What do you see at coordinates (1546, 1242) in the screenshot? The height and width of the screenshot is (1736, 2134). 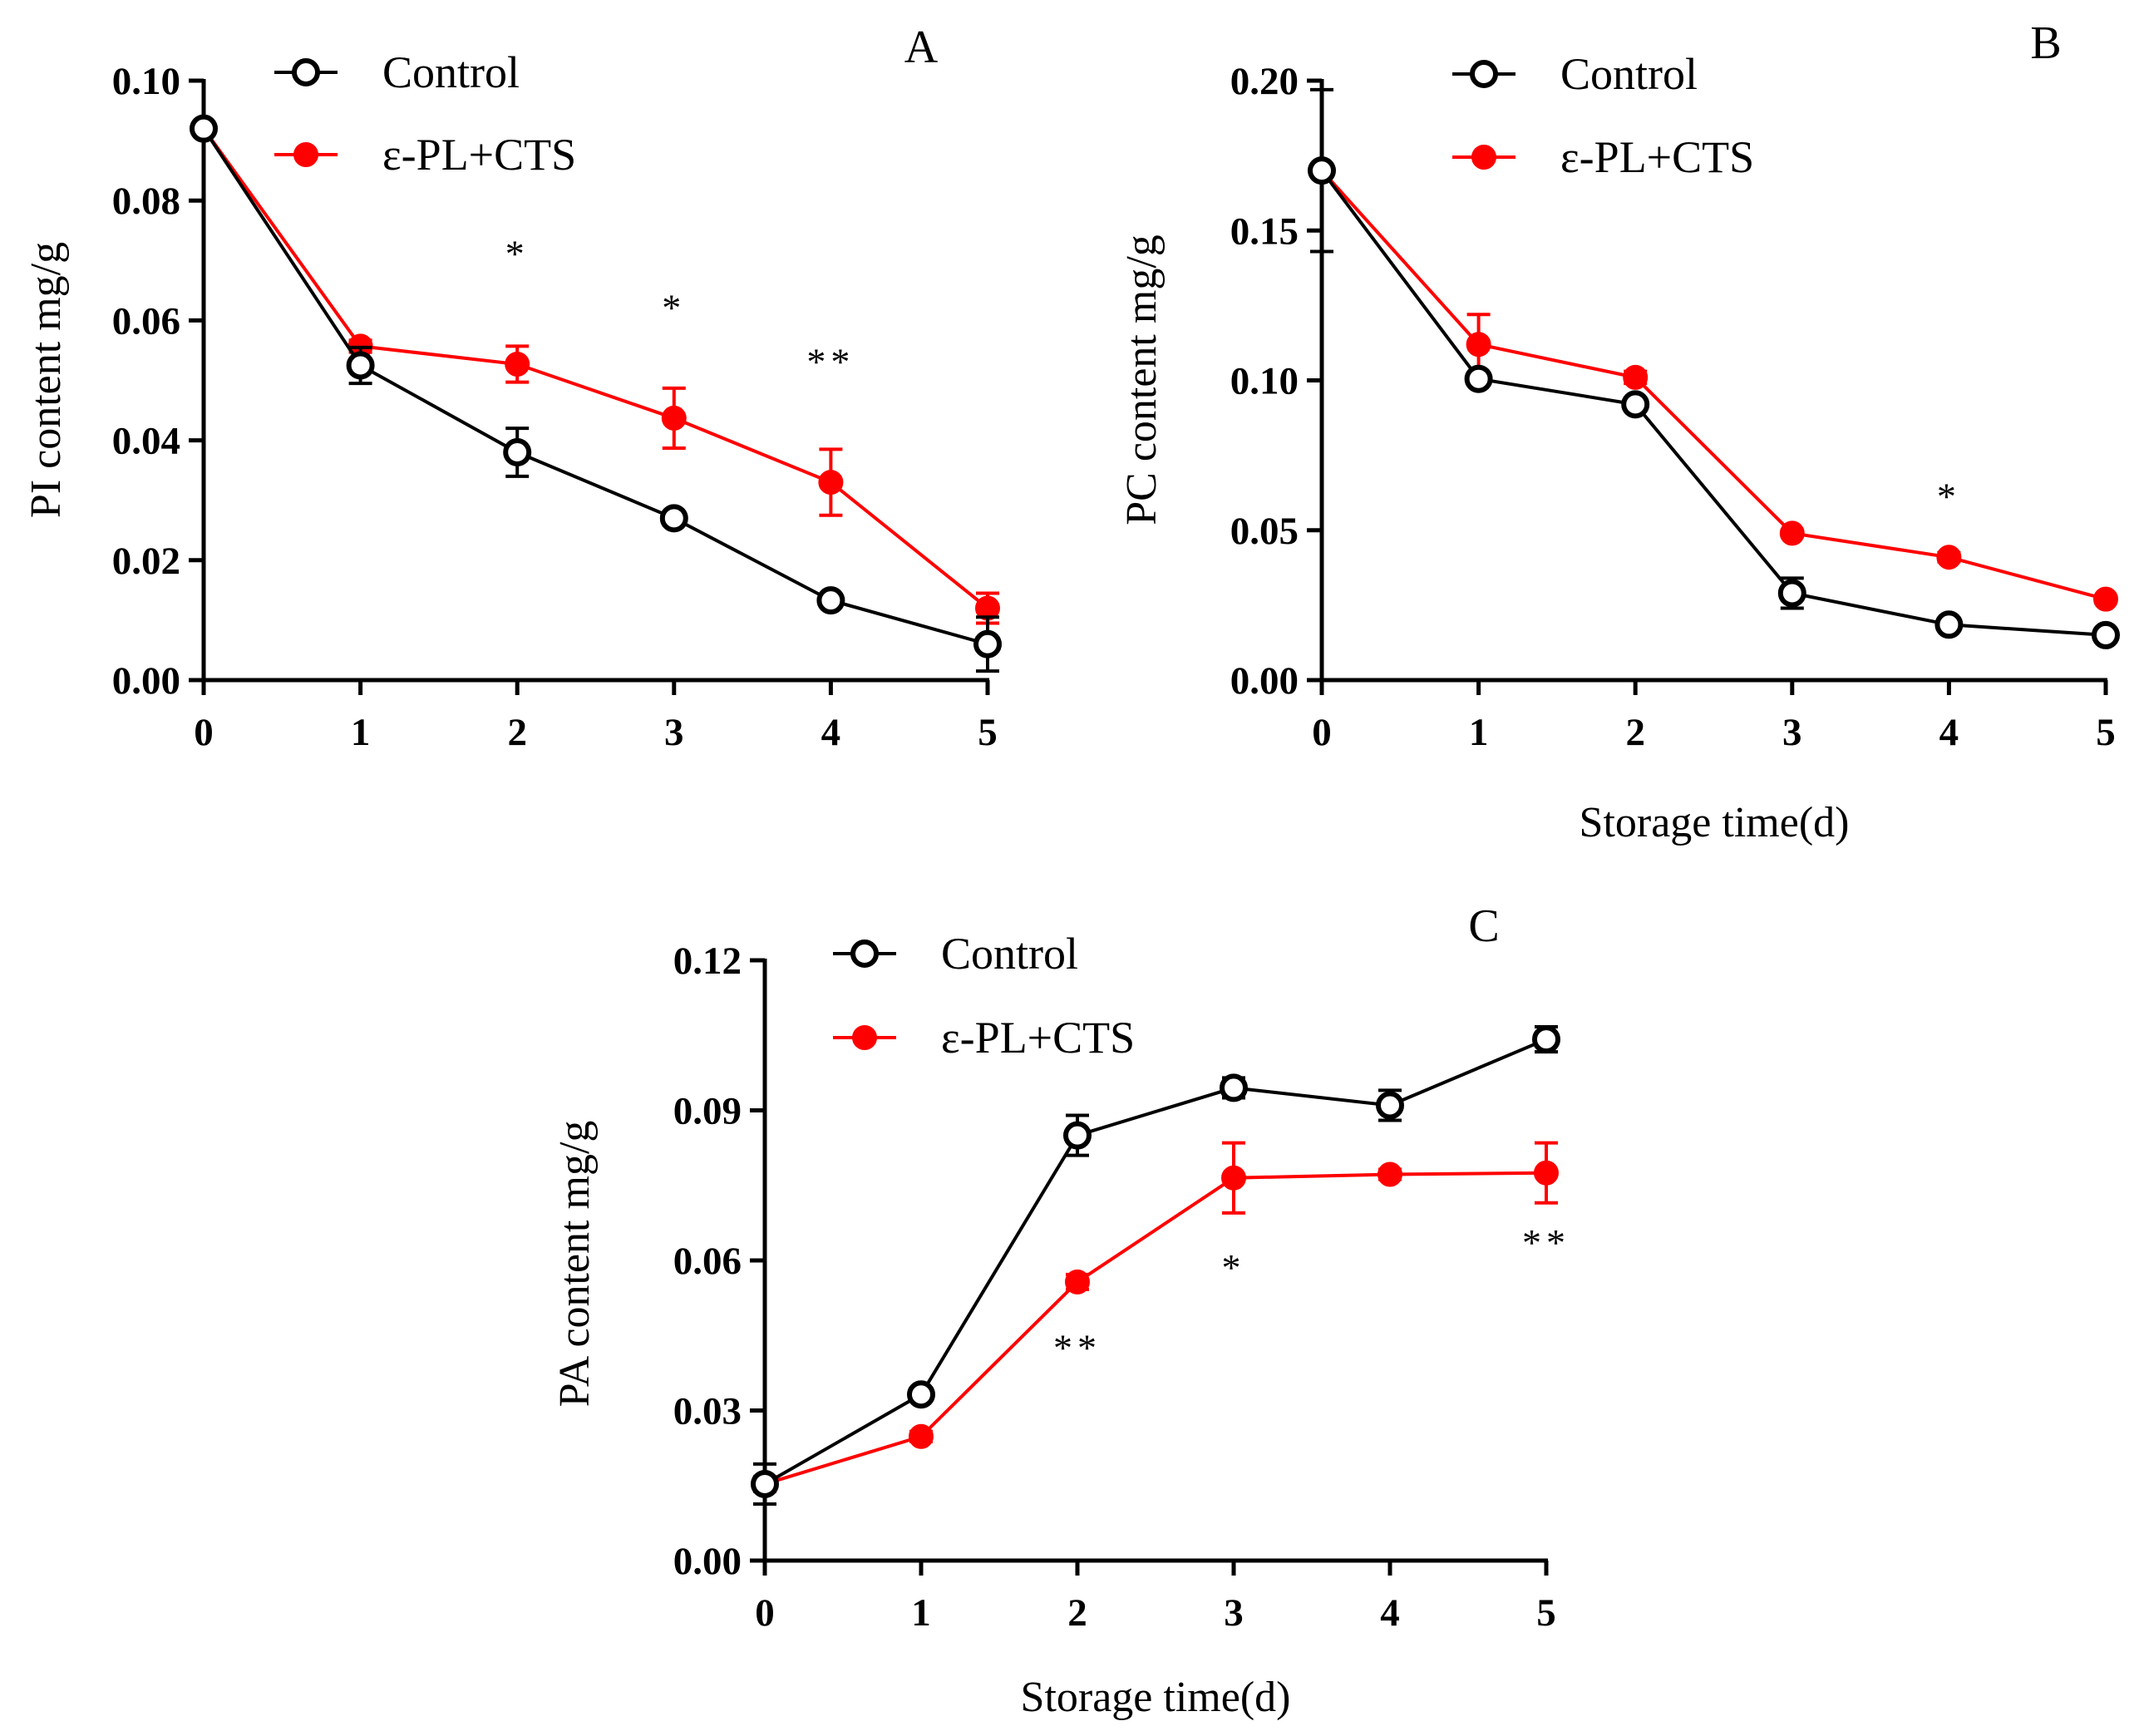 I see `significance-marker: **` at bounding box center [1546, 1242].